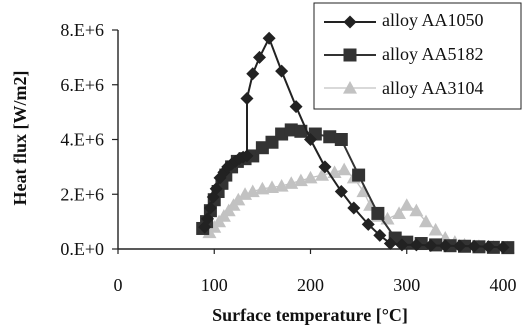 This screenshot has height=326, width=524. What do you see at coordinates (503, 285) in the screenshot?
I see `x-tick-label: 400` at bounding box center [503, 285].